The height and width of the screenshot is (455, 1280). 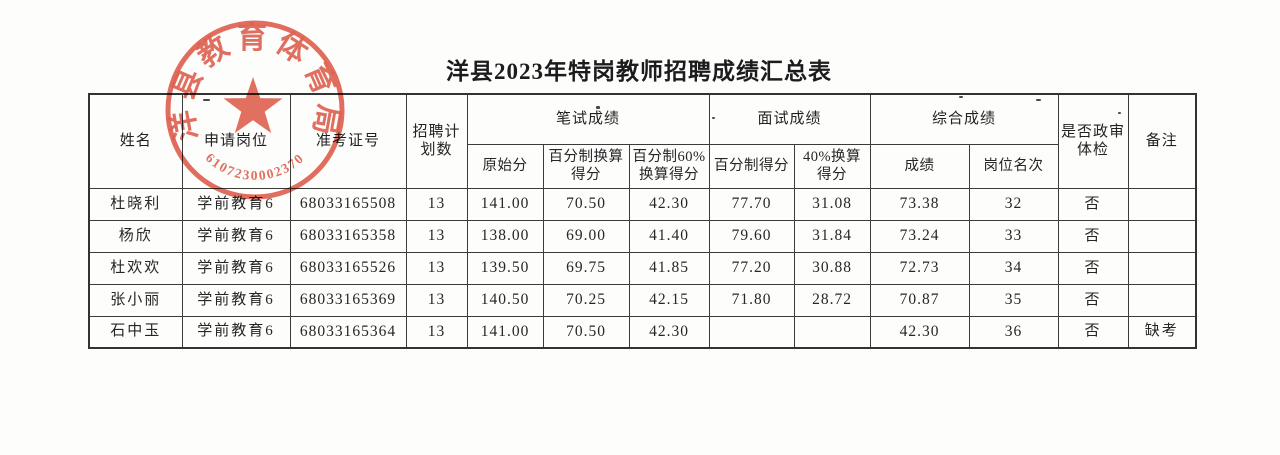 I want to click on cell-exam-id: 68033165369, so click(x=348, y=300).